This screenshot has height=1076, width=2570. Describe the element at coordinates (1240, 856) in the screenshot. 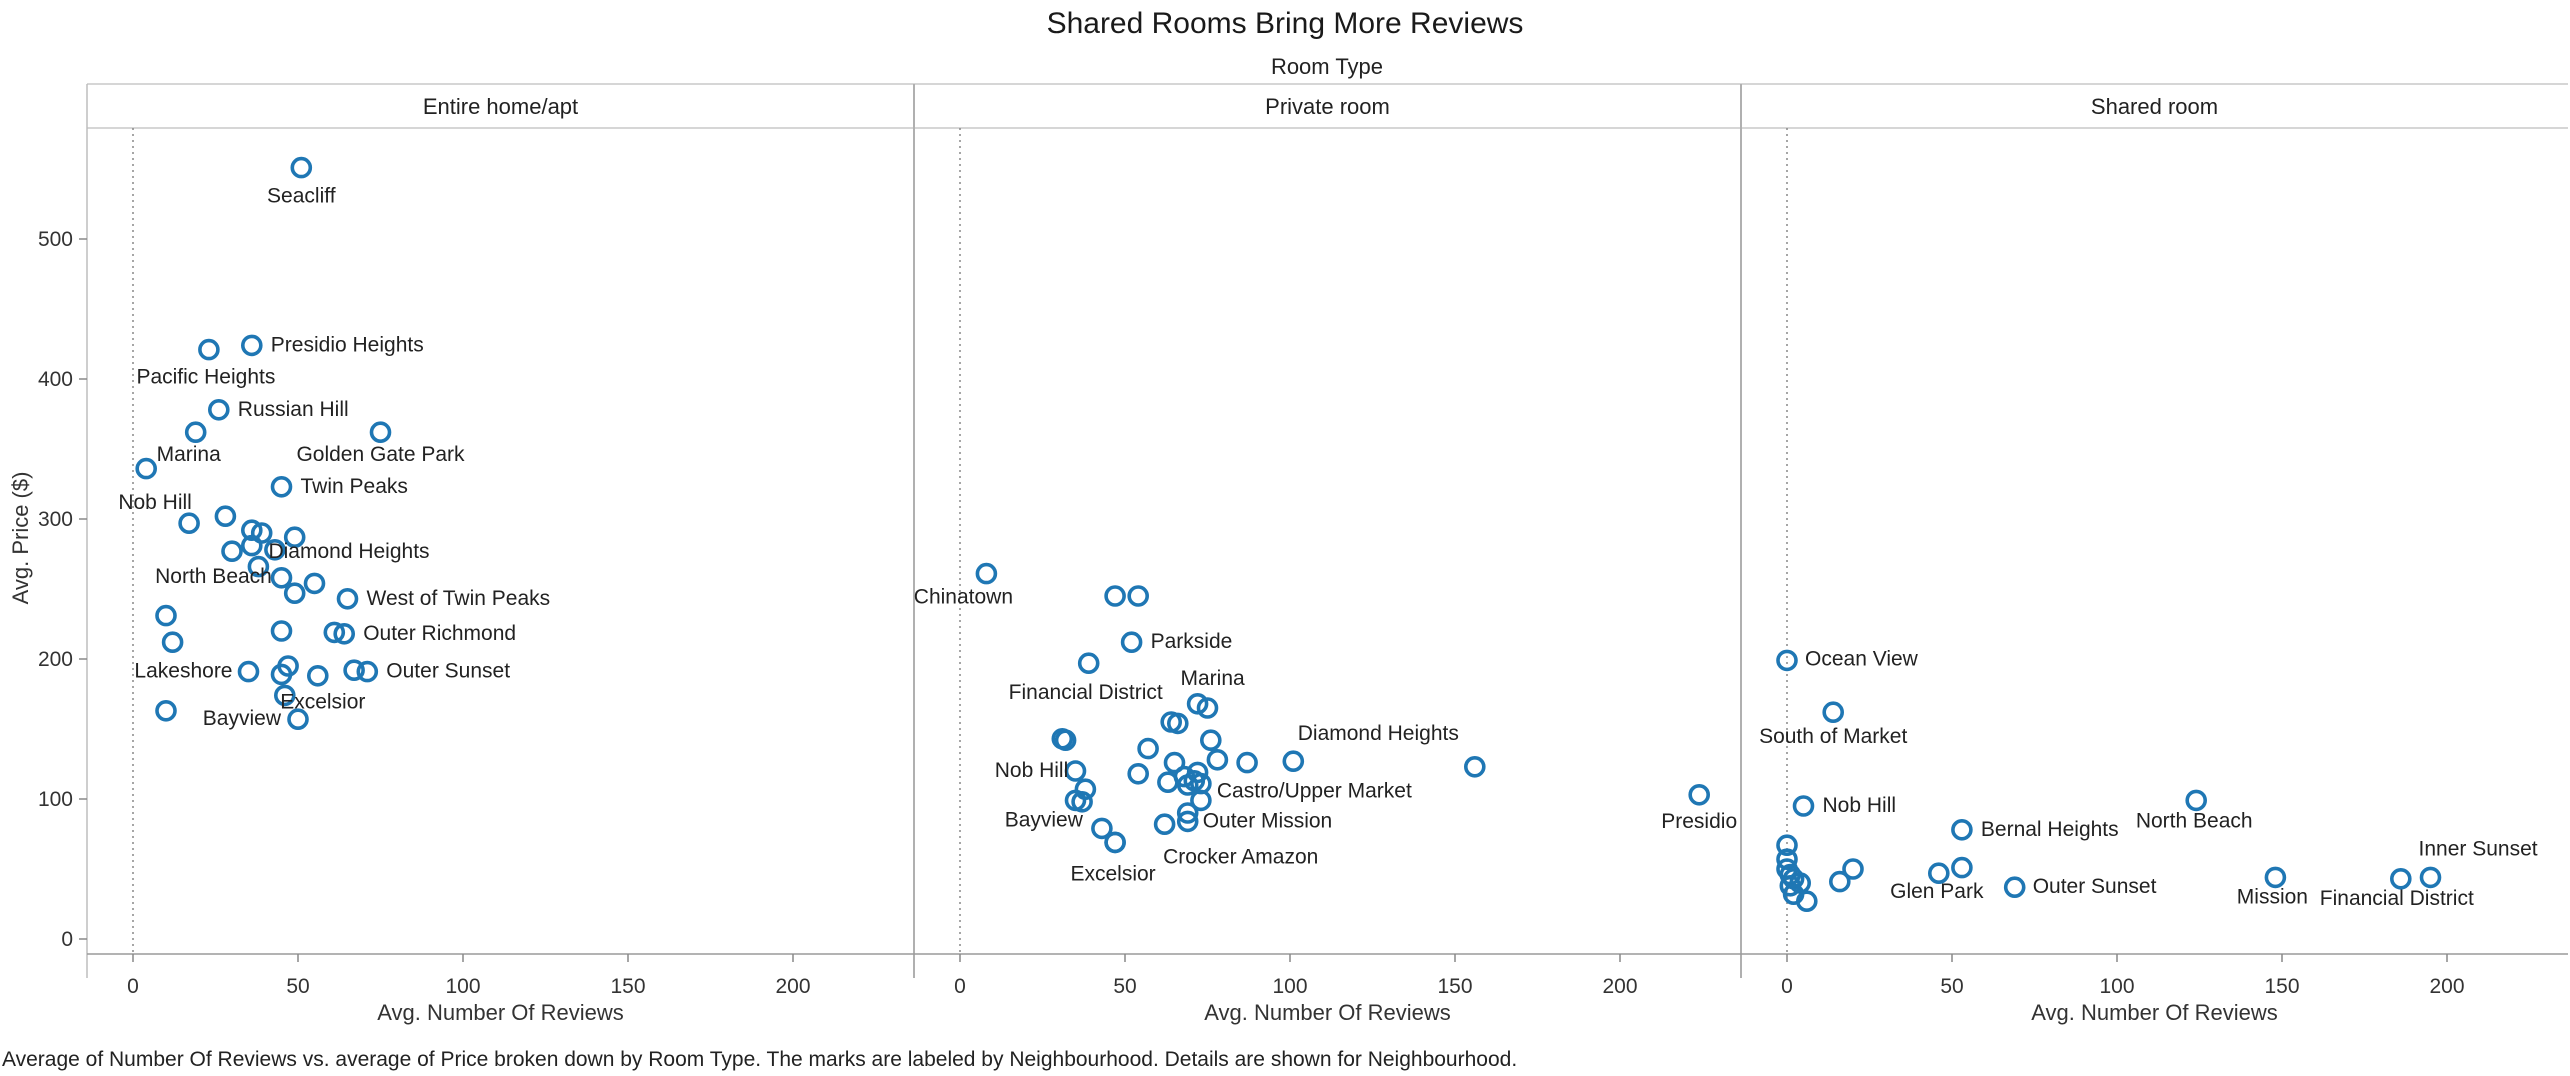

I see `point-label: Crocker Amazon` at that location.